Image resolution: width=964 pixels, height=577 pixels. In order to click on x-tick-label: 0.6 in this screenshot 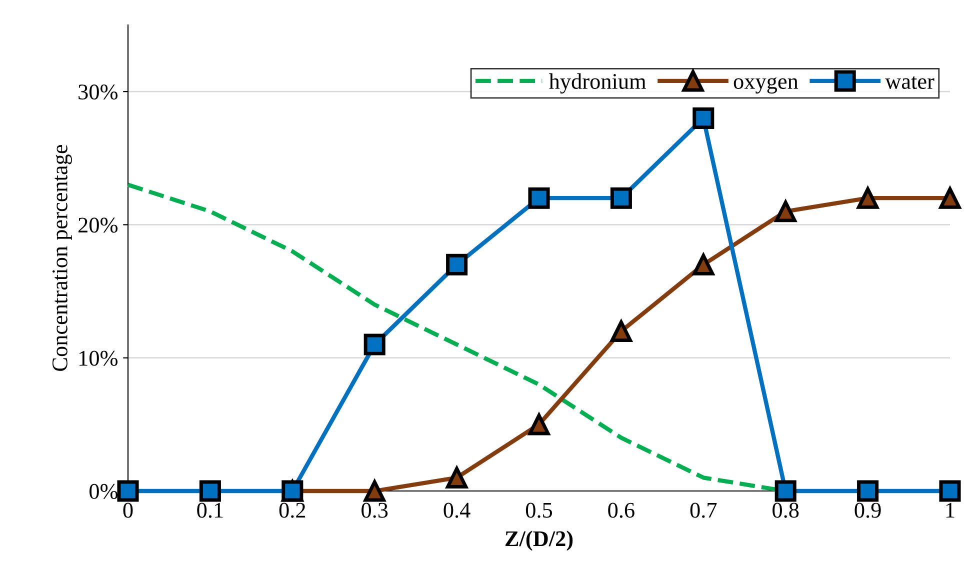, I will do `click(621, 510)`.